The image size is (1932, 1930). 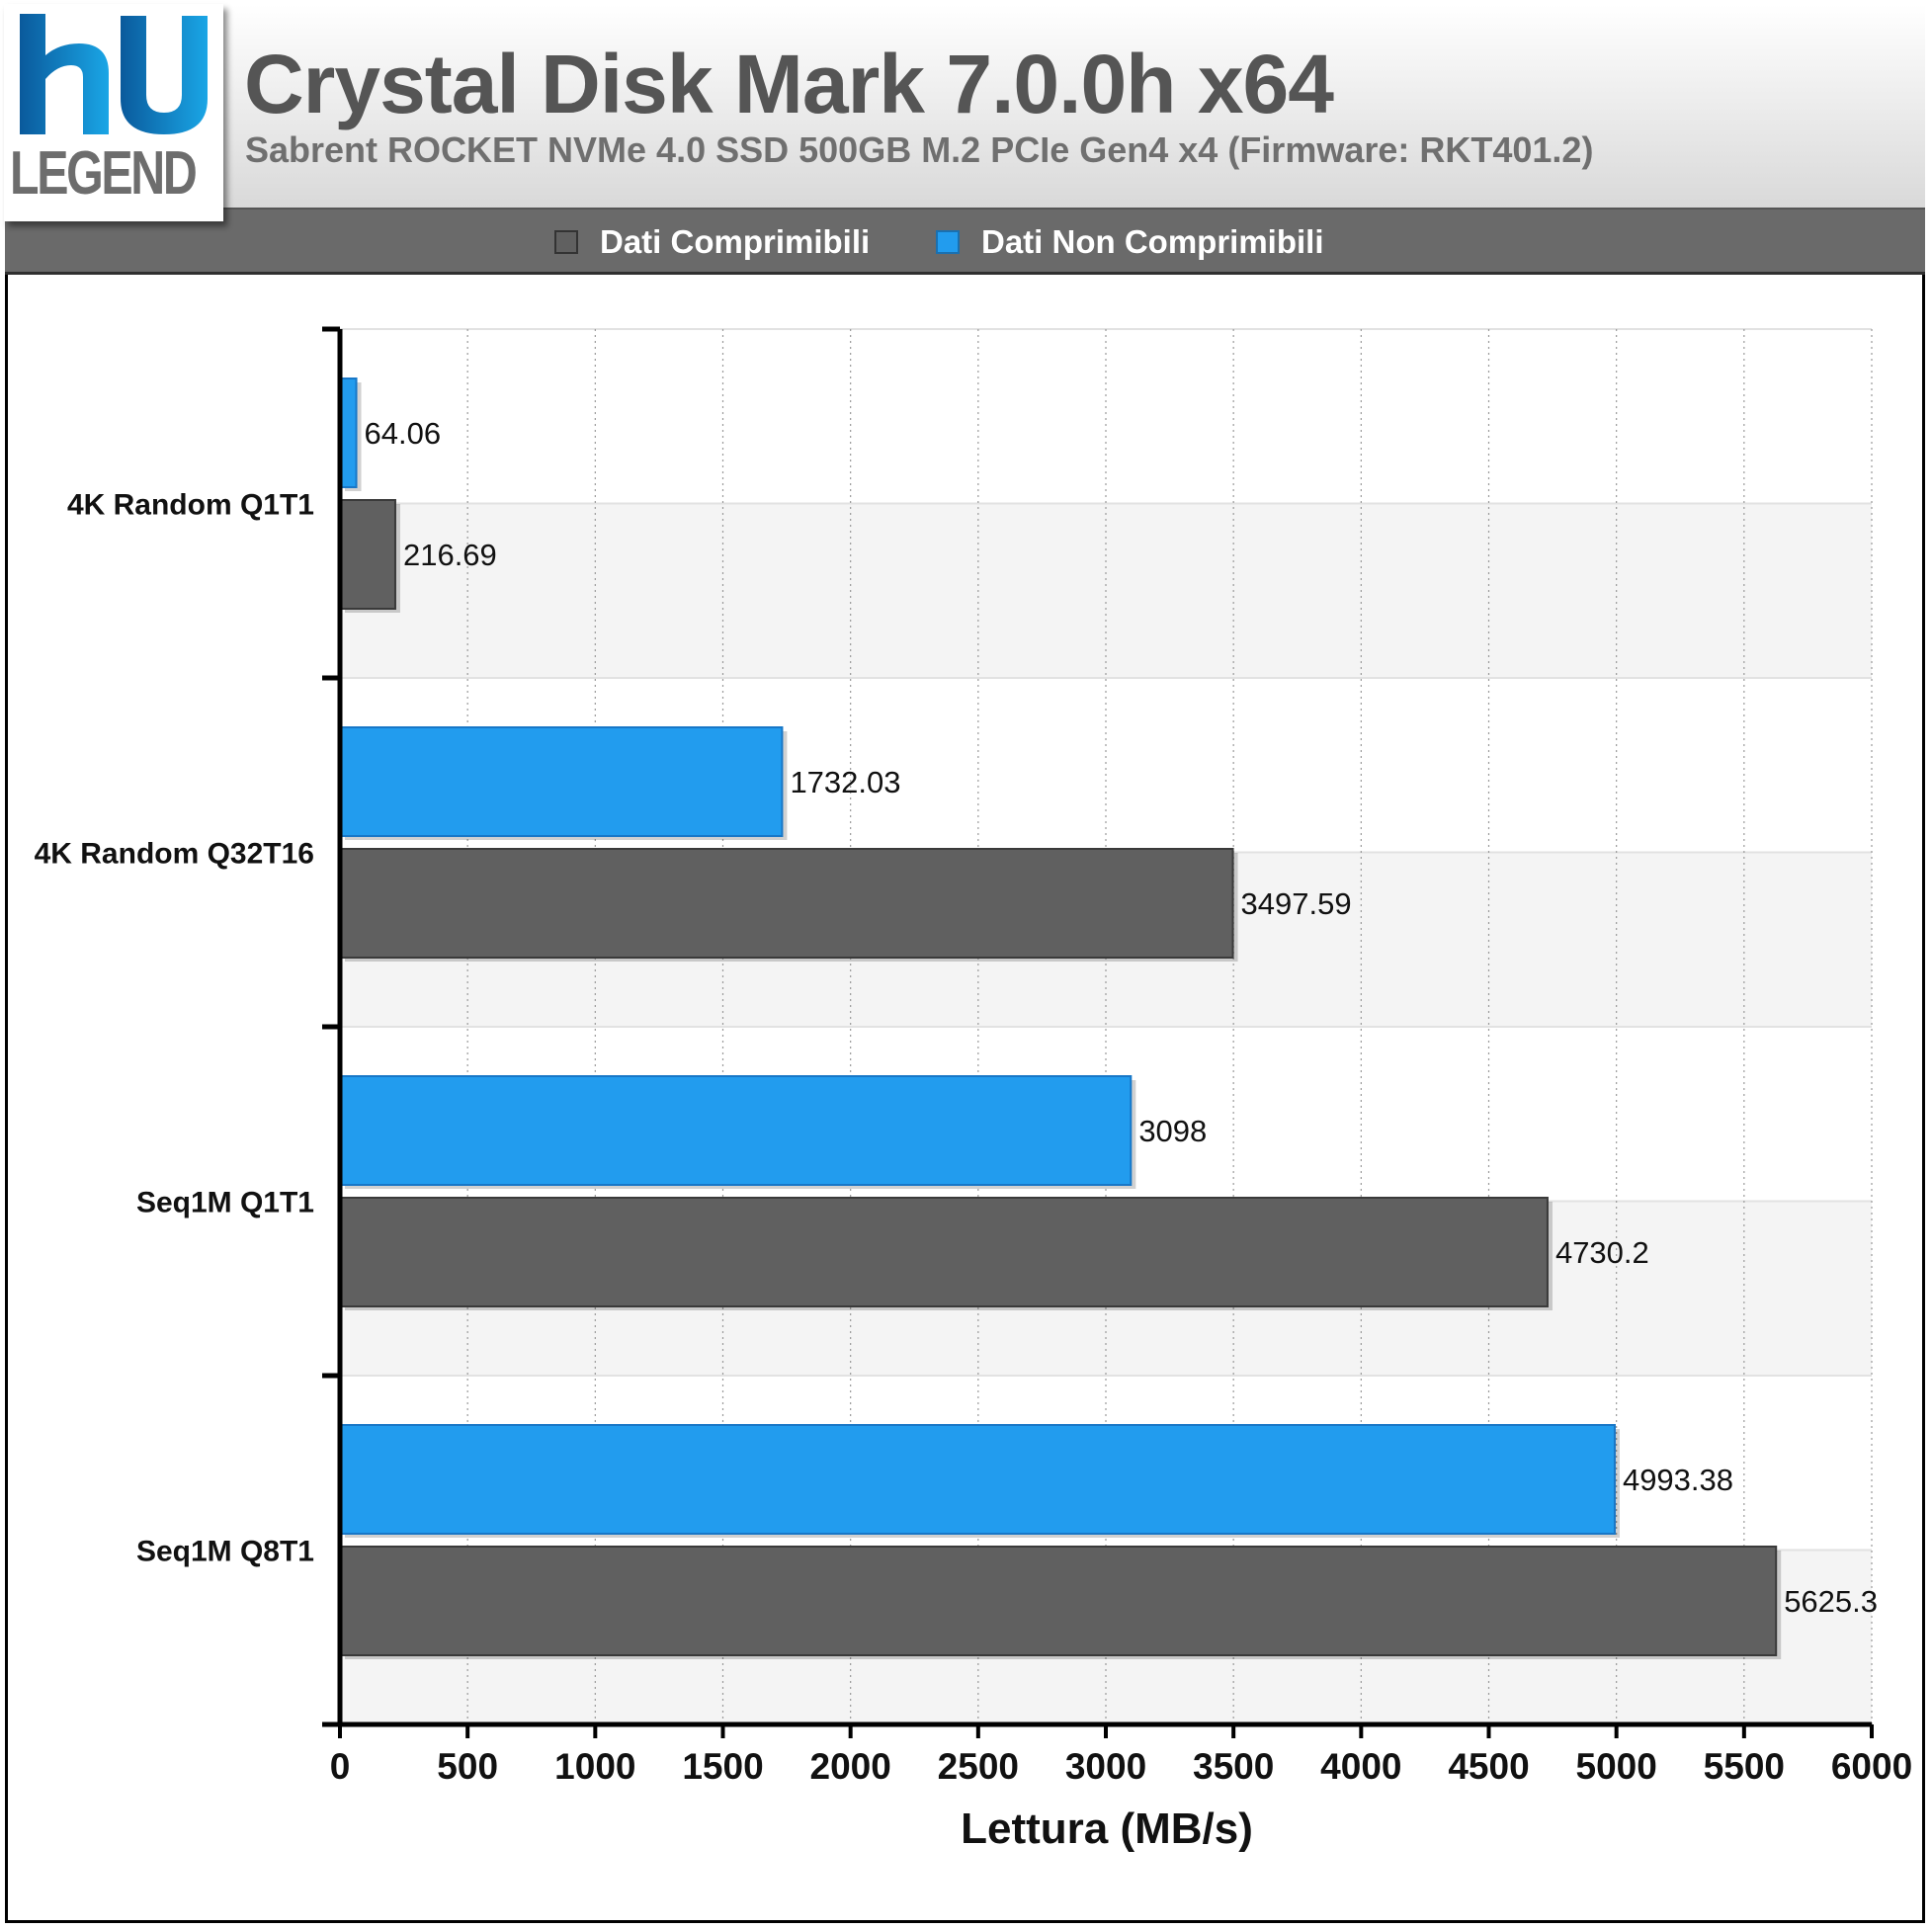 What do you see at coordinates (403, 433) in the screenshot?
I see `bar-value-label: 64.06` at bounding box center [403, 433].